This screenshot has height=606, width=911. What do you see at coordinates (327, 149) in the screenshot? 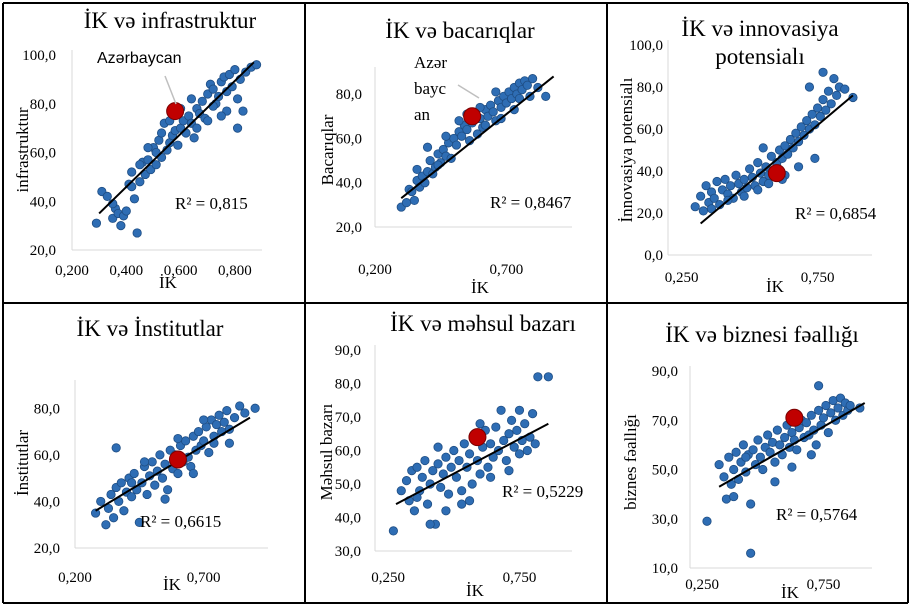
I see `y-axis-label: Bacarıqlar` at bounding box center [327, 149].